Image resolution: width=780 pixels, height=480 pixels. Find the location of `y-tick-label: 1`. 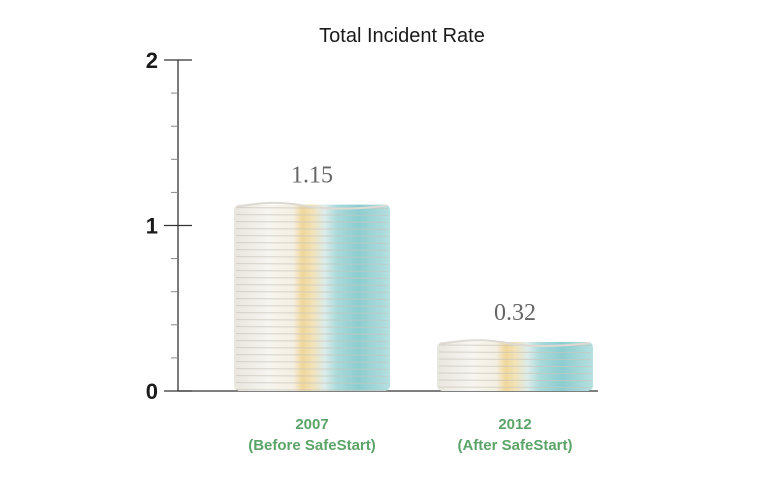

y-tick-label: 1 is located at coordinates (152, 226).